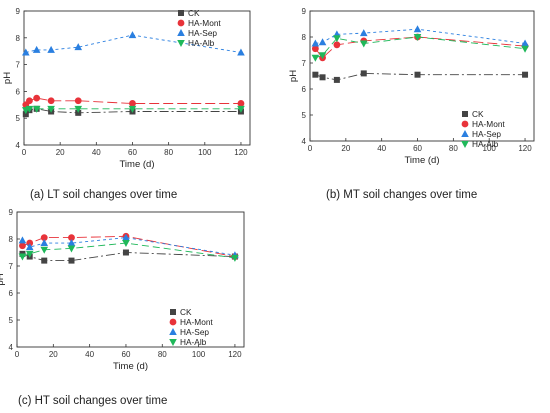 This screenshot has width=550, height=413. What do you see at coordinates (133, 43) in the screenshot?
I see `series-line-ha-sep` at bounding box center [133, 43].